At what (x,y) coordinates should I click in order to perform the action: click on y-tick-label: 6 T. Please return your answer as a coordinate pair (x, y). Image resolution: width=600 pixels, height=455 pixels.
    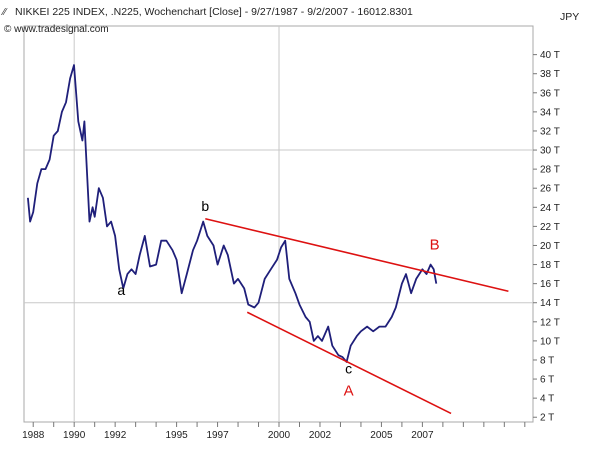
    Looking at the image, I should click on (547, 380).